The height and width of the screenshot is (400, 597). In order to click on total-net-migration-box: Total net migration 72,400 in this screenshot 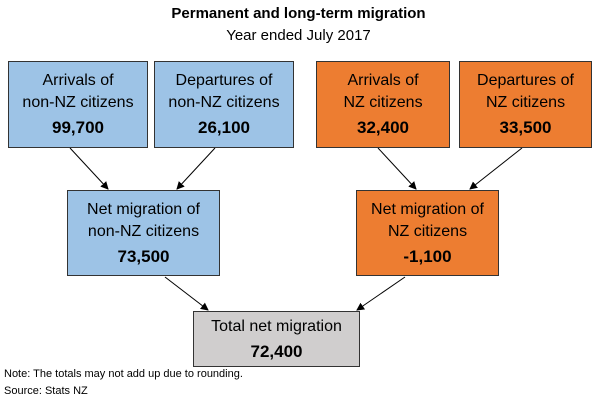, I will do `click(276, 339)`.